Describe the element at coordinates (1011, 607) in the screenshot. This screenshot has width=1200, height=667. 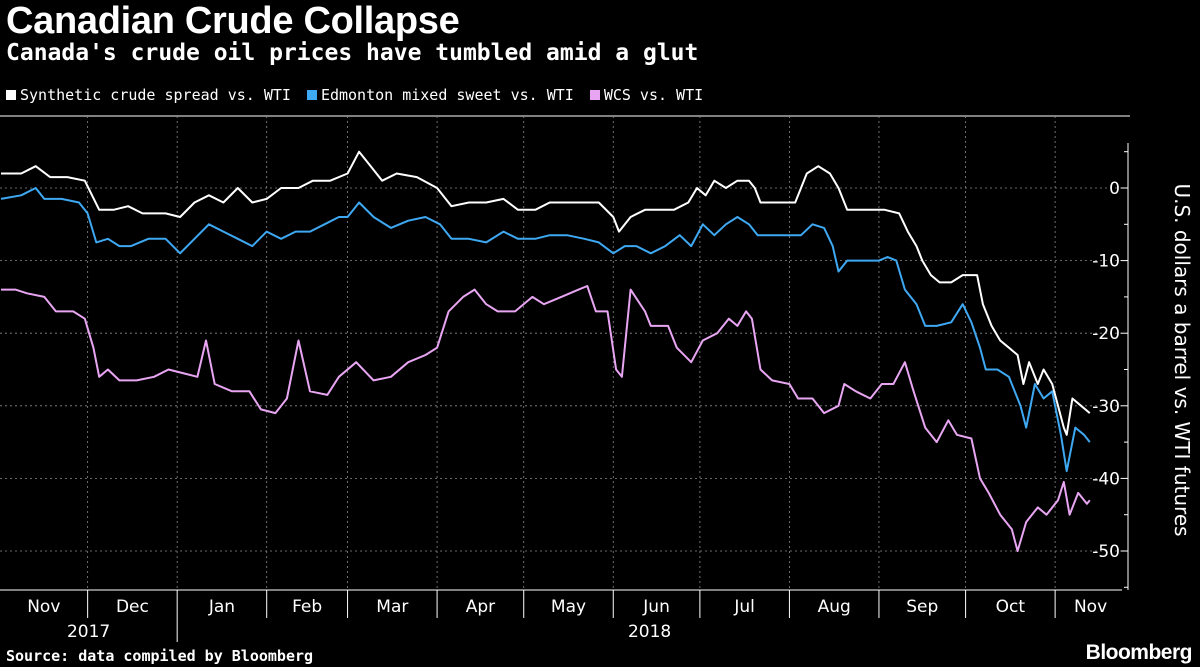
I see `x-tick-label: Oct` at that location.